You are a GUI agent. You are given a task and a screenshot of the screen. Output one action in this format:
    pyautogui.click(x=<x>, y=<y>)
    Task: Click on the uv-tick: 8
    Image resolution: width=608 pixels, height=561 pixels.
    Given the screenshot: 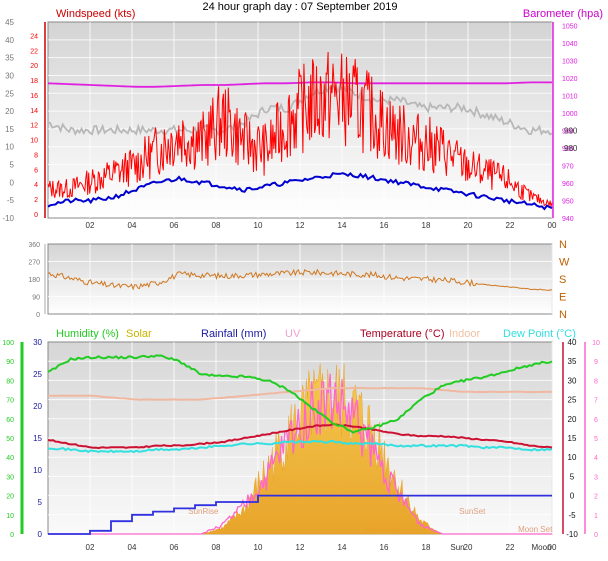 What is the action you would take?
    pyautogui.click(x=596, y=381)
    